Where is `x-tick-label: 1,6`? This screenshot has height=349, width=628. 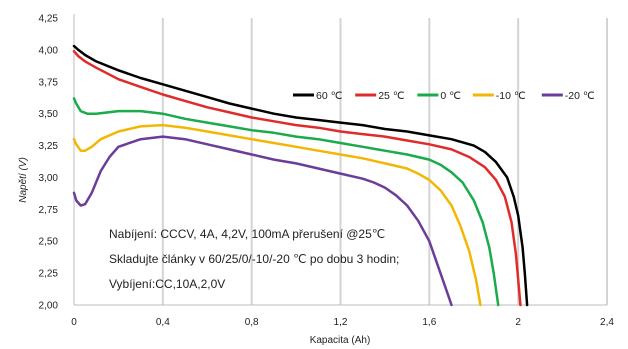
x-tick-label: 1,6 is located at coordinates (429, 322).